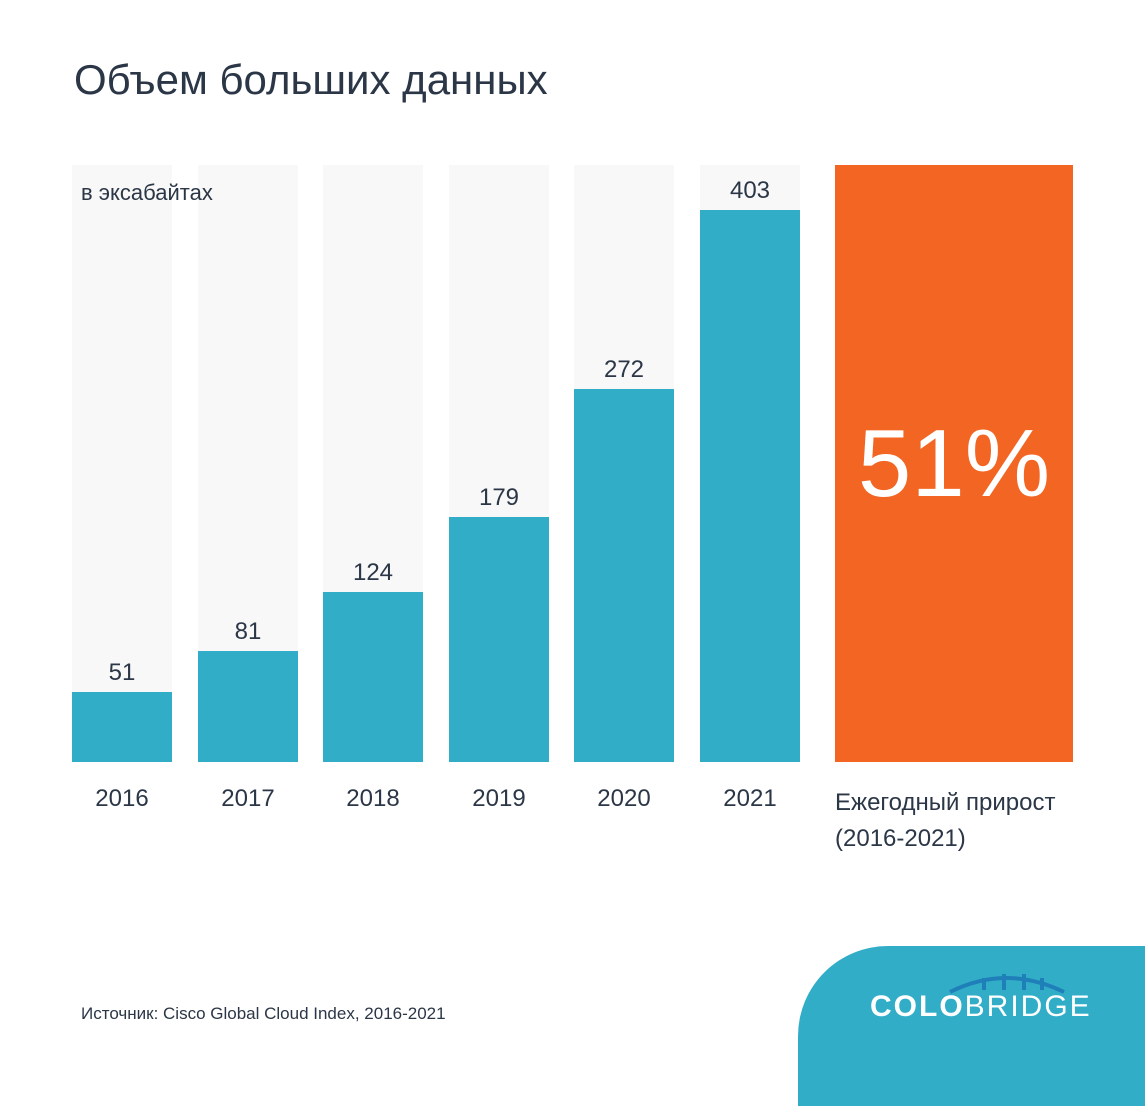  What do you see at coordinates (122, 673) in the screenshot?
I see `value-label: 51` at bounding box center [122, 673].